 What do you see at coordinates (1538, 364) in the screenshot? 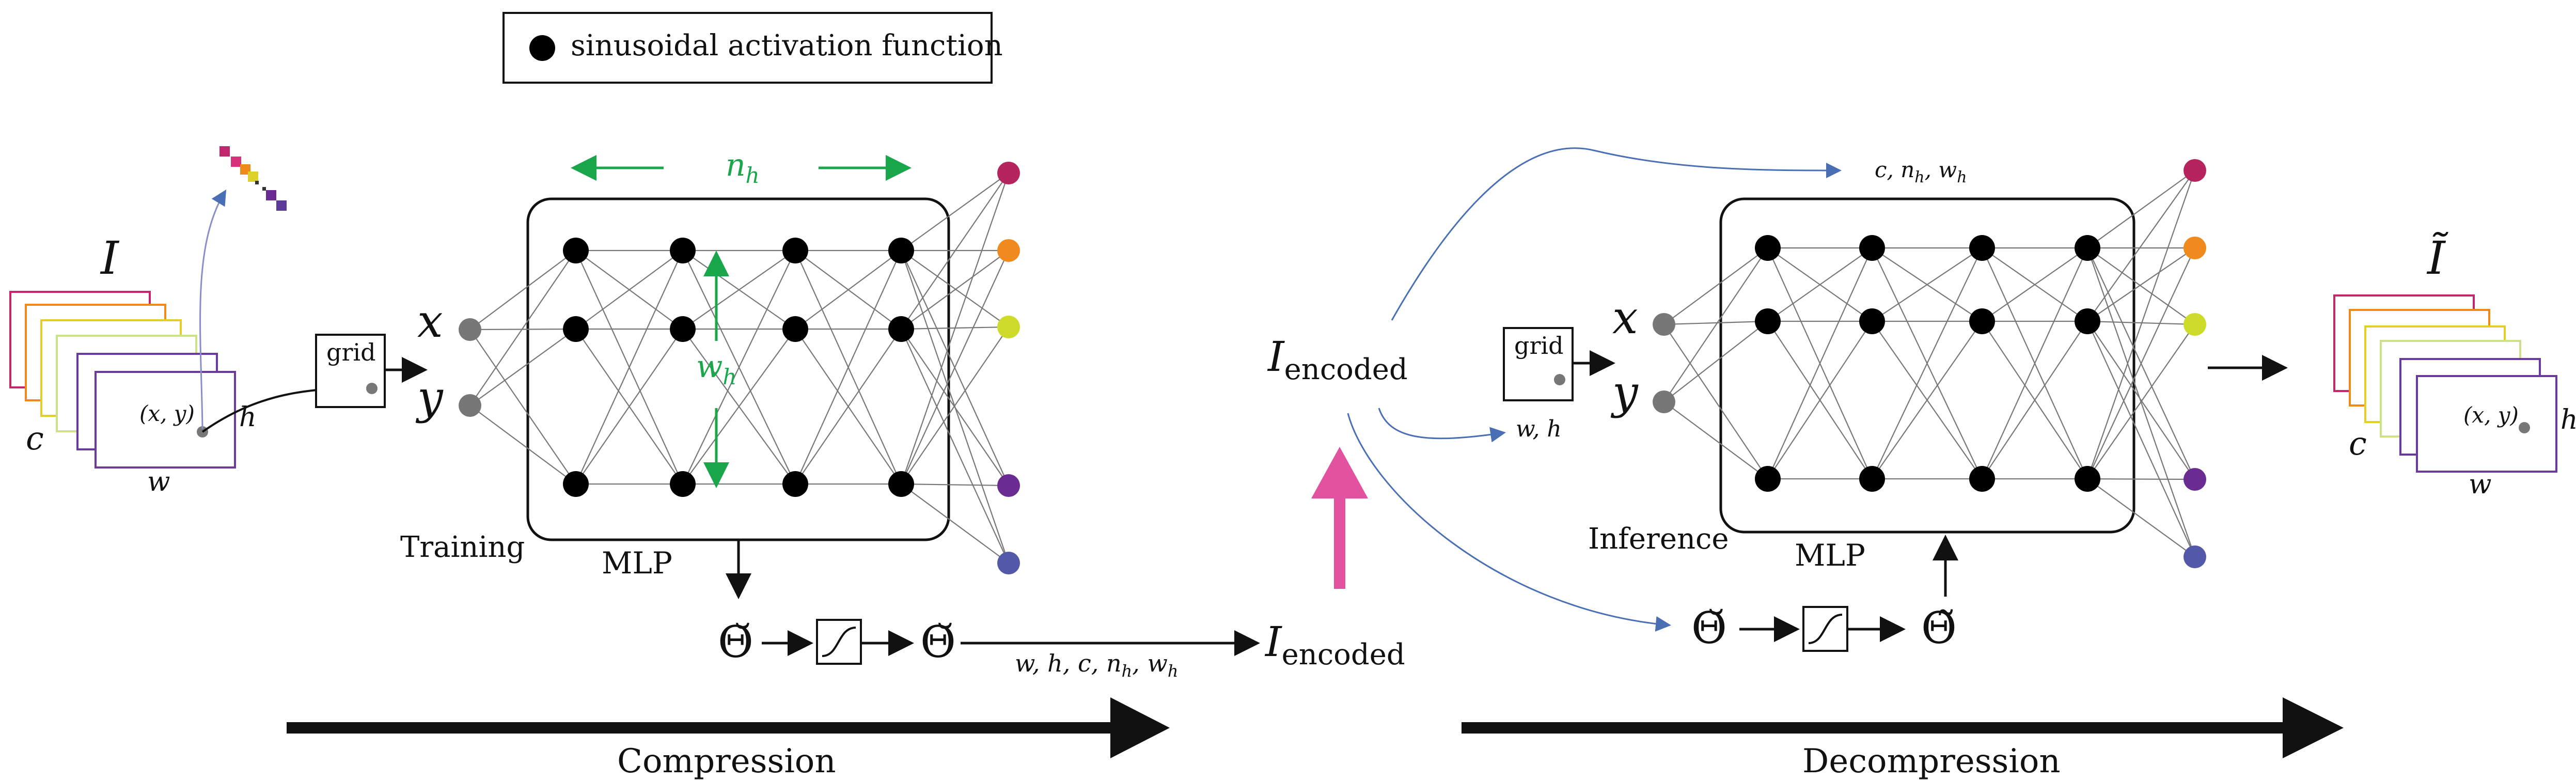
I see `grid-box-right: grid` at bounding box center [1538, 364].